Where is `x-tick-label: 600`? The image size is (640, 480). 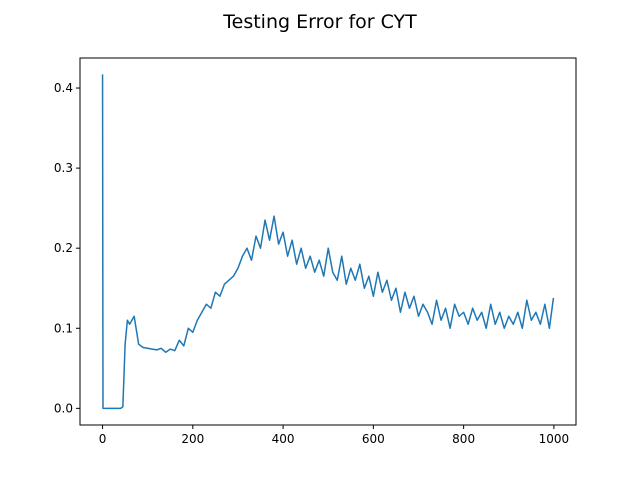 x-tick-label: 600 is located at coordinates (373, 439).